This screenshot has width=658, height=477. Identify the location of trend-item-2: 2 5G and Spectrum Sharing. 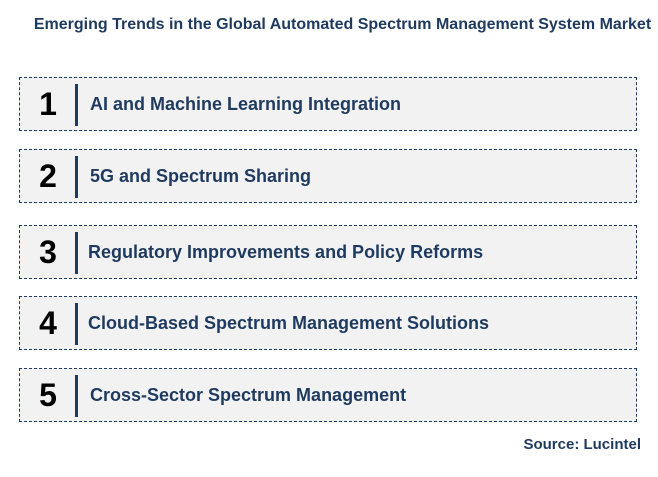
(328, 176).